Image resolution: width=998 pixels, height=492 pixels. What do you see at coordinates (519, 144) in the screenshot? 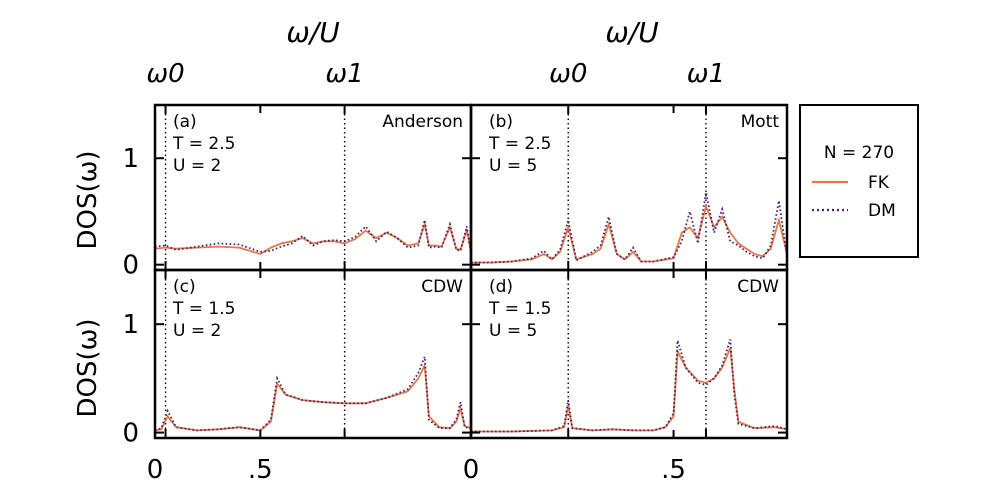
I see `panel-param-1-0: T = 2.5` at bounding box center [519, 144].